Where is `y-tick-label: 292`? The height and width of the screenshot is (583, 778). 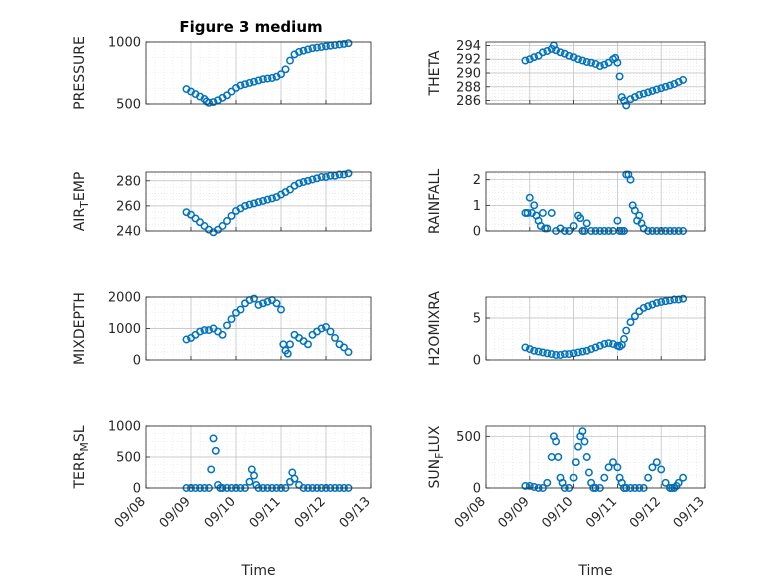
y-tick-label: 292 is located at coordinates (468, 60).